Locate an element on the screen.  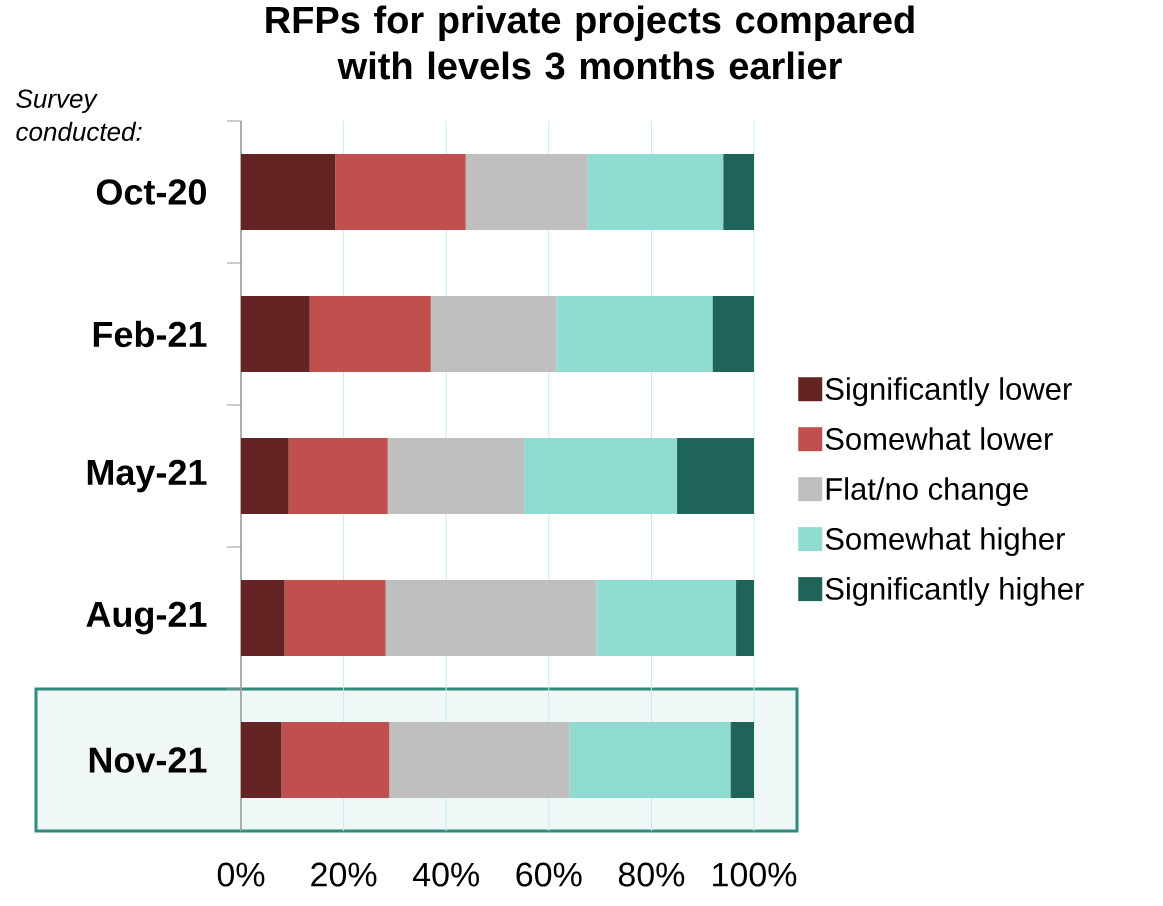
y-axis-title: Survey conducted: is located at coordinates (79, 115).